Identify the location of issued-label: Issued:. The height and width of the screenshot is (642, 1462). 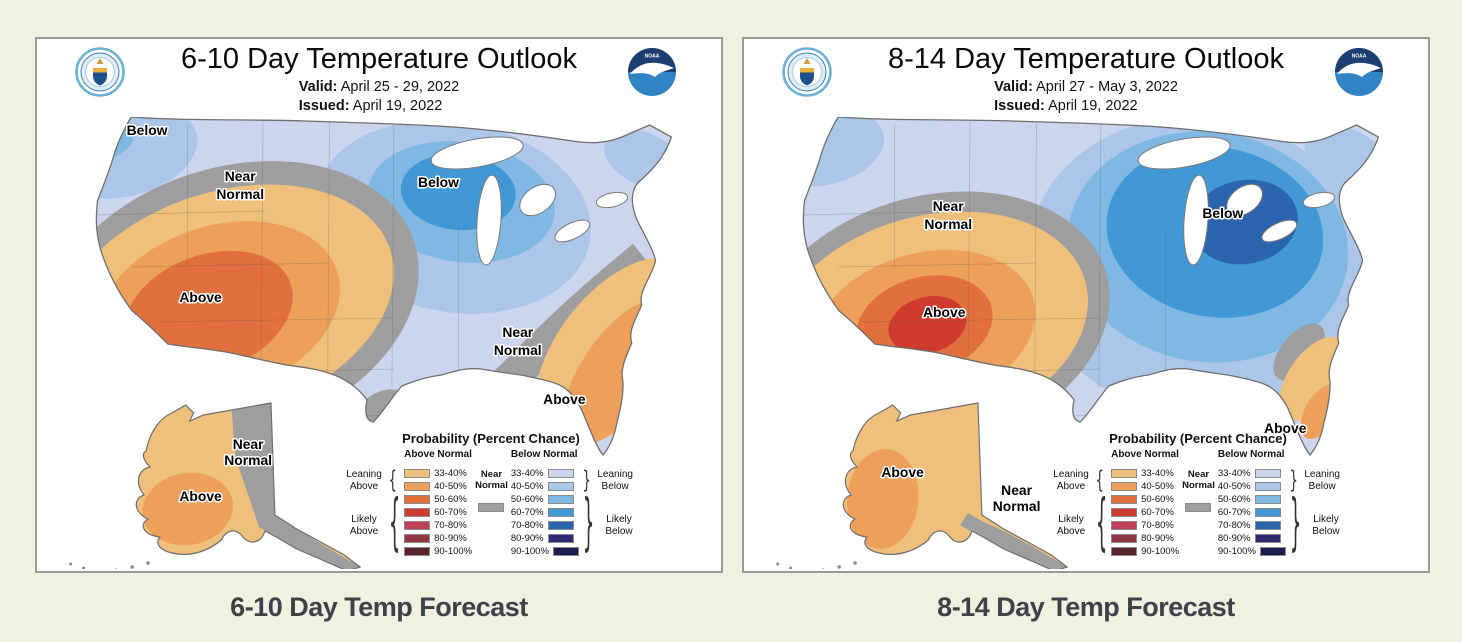
(324, 105).